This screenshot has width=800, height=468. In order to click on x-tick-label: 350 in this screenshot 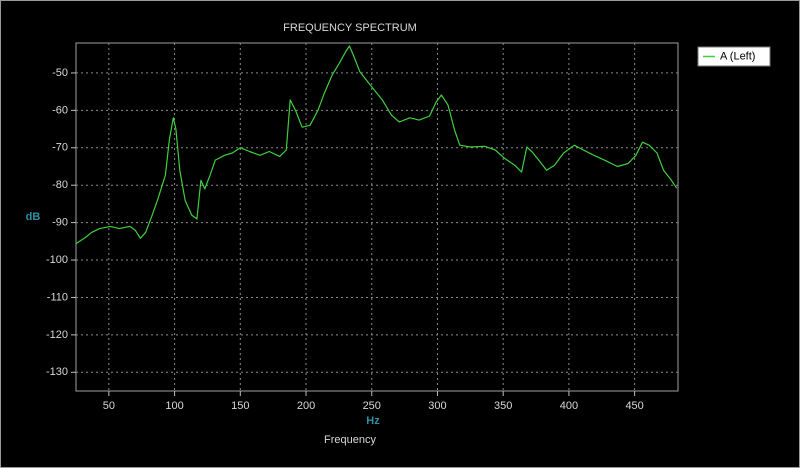, I will do `click(503, 406)`.